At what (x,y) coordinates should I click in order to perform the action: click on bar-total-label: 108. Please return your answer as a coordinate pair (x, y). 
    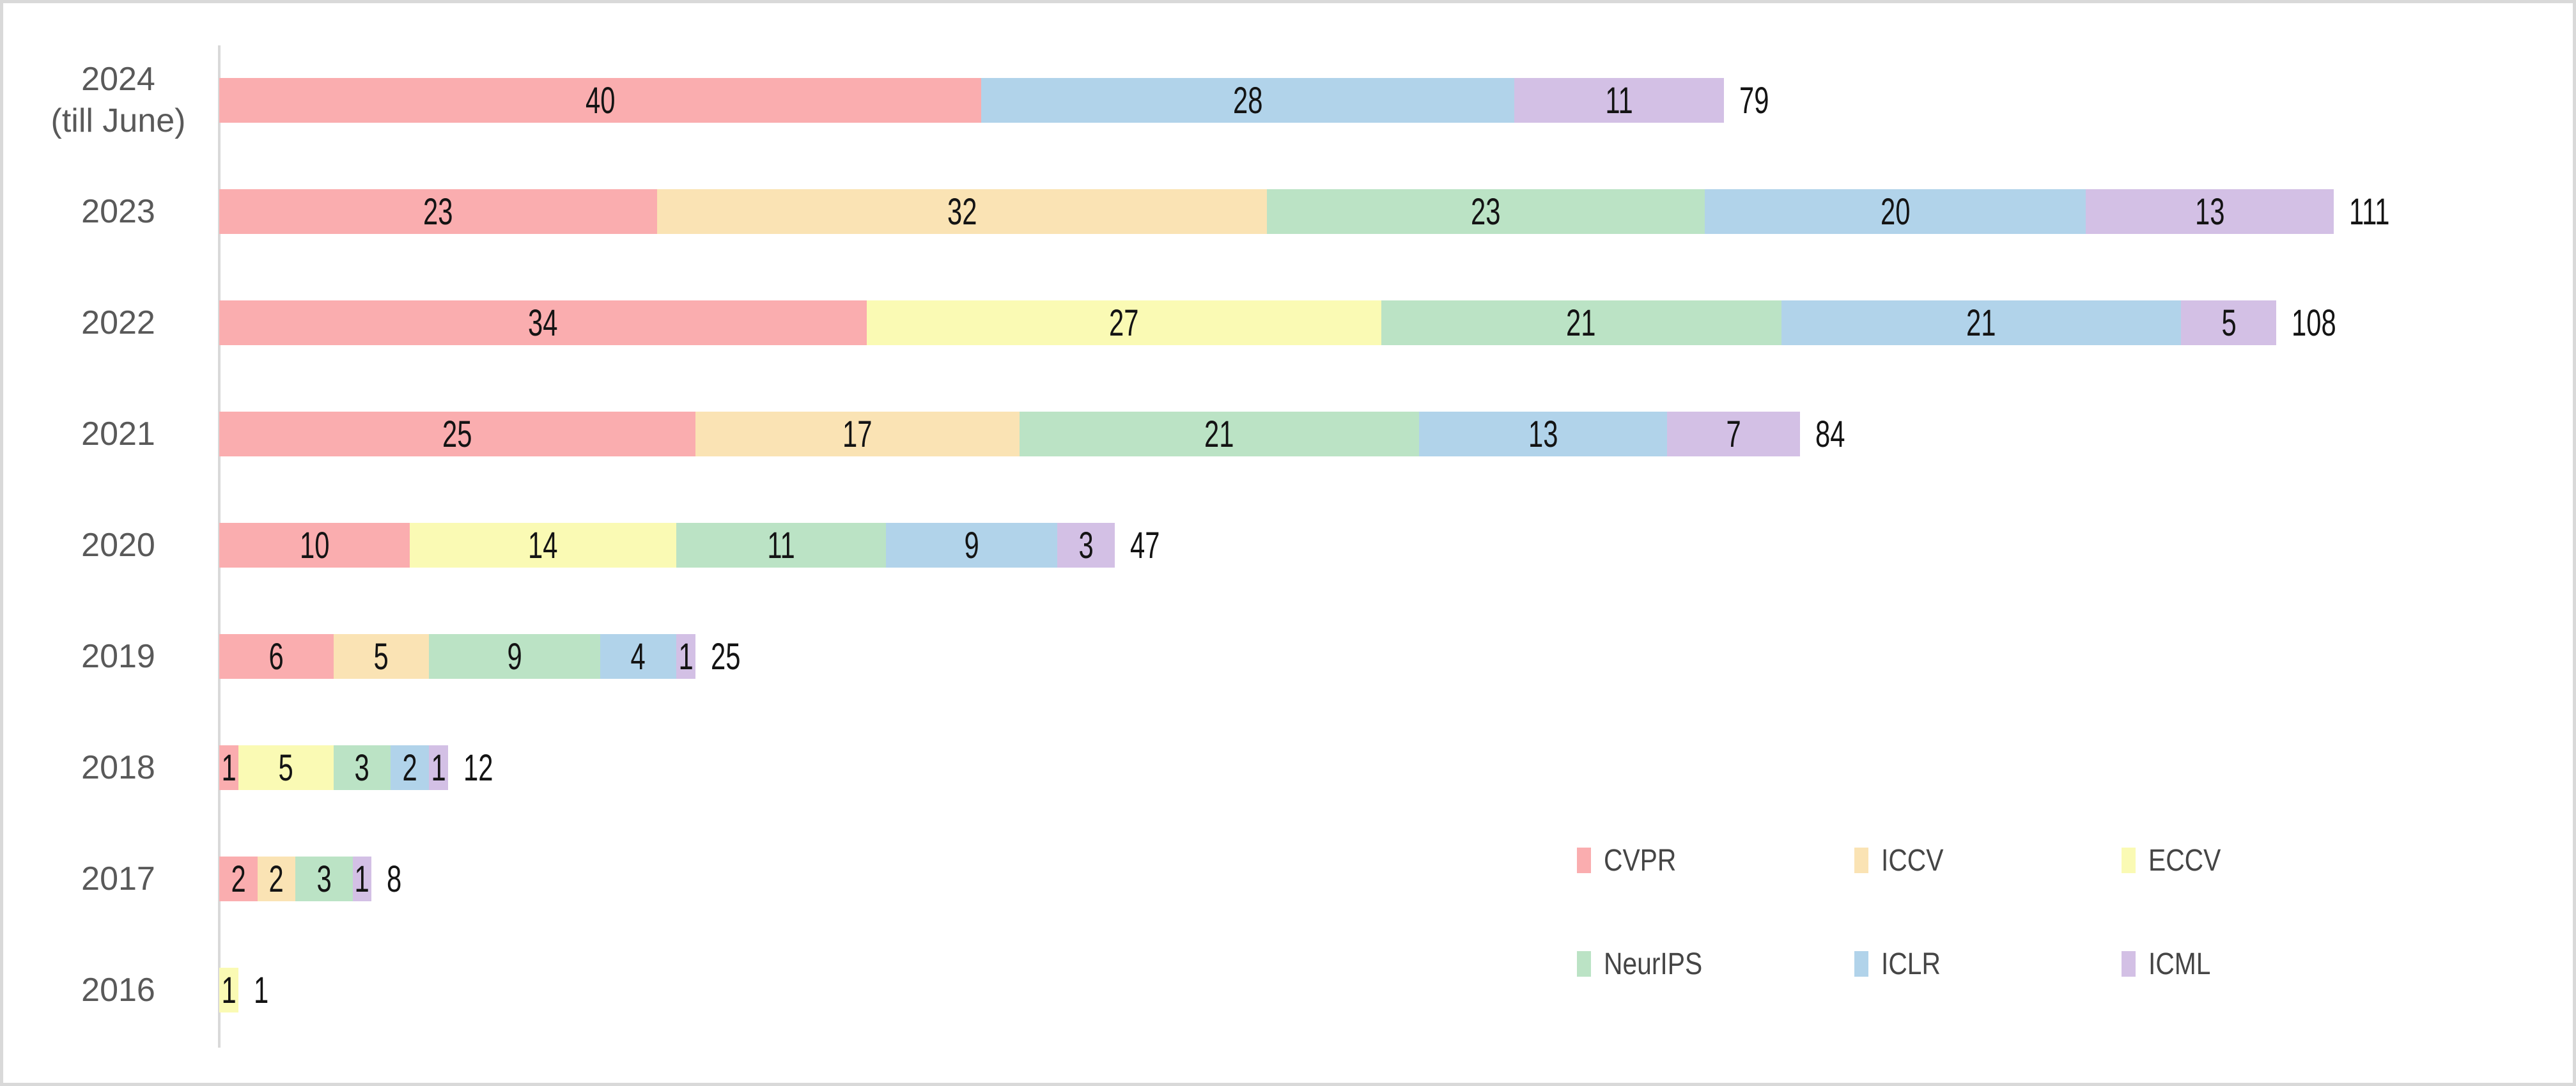
    Looking at the image, I should click on (2323, 322).